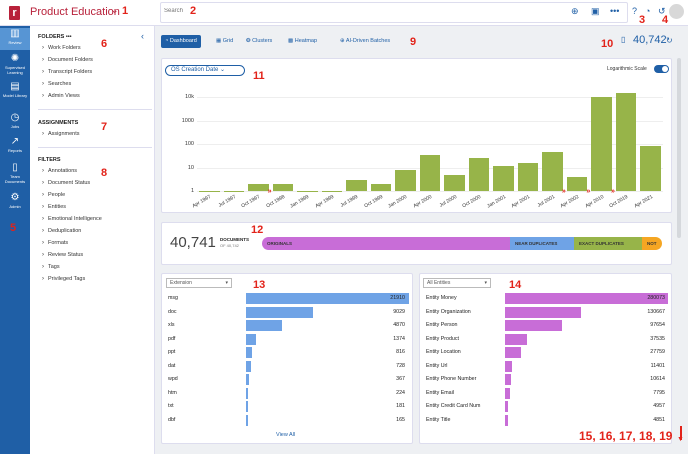 The image size is (688, 454). What do you see at coordinates (55, 243) in the screenshot?
I see `filter-formats: Formats` at bounding box center [55, 243].